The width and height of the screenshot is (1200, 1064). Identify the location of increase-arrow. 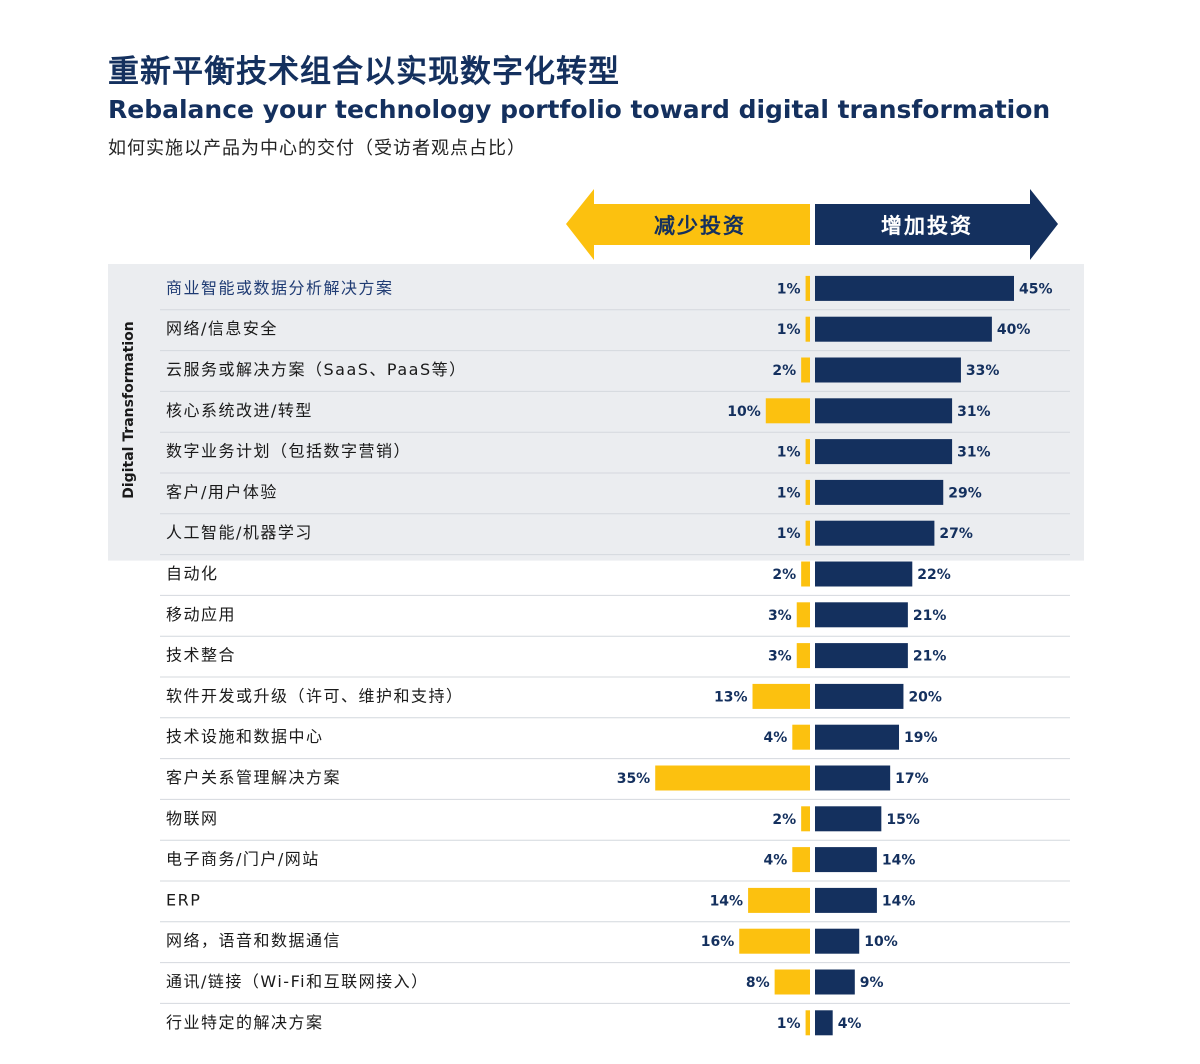
(936, 224).